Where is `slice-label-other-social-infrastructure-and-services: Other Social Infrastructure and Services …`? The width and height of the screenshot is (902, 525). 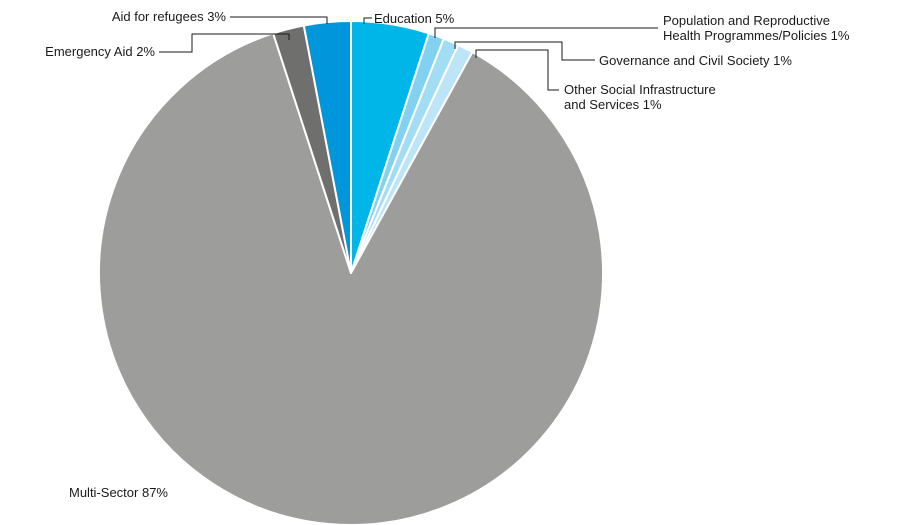 slice-label-other-social-infrastructure-and-services: Other Social Infrastructure and Services … is located at coordinates (640, 97).